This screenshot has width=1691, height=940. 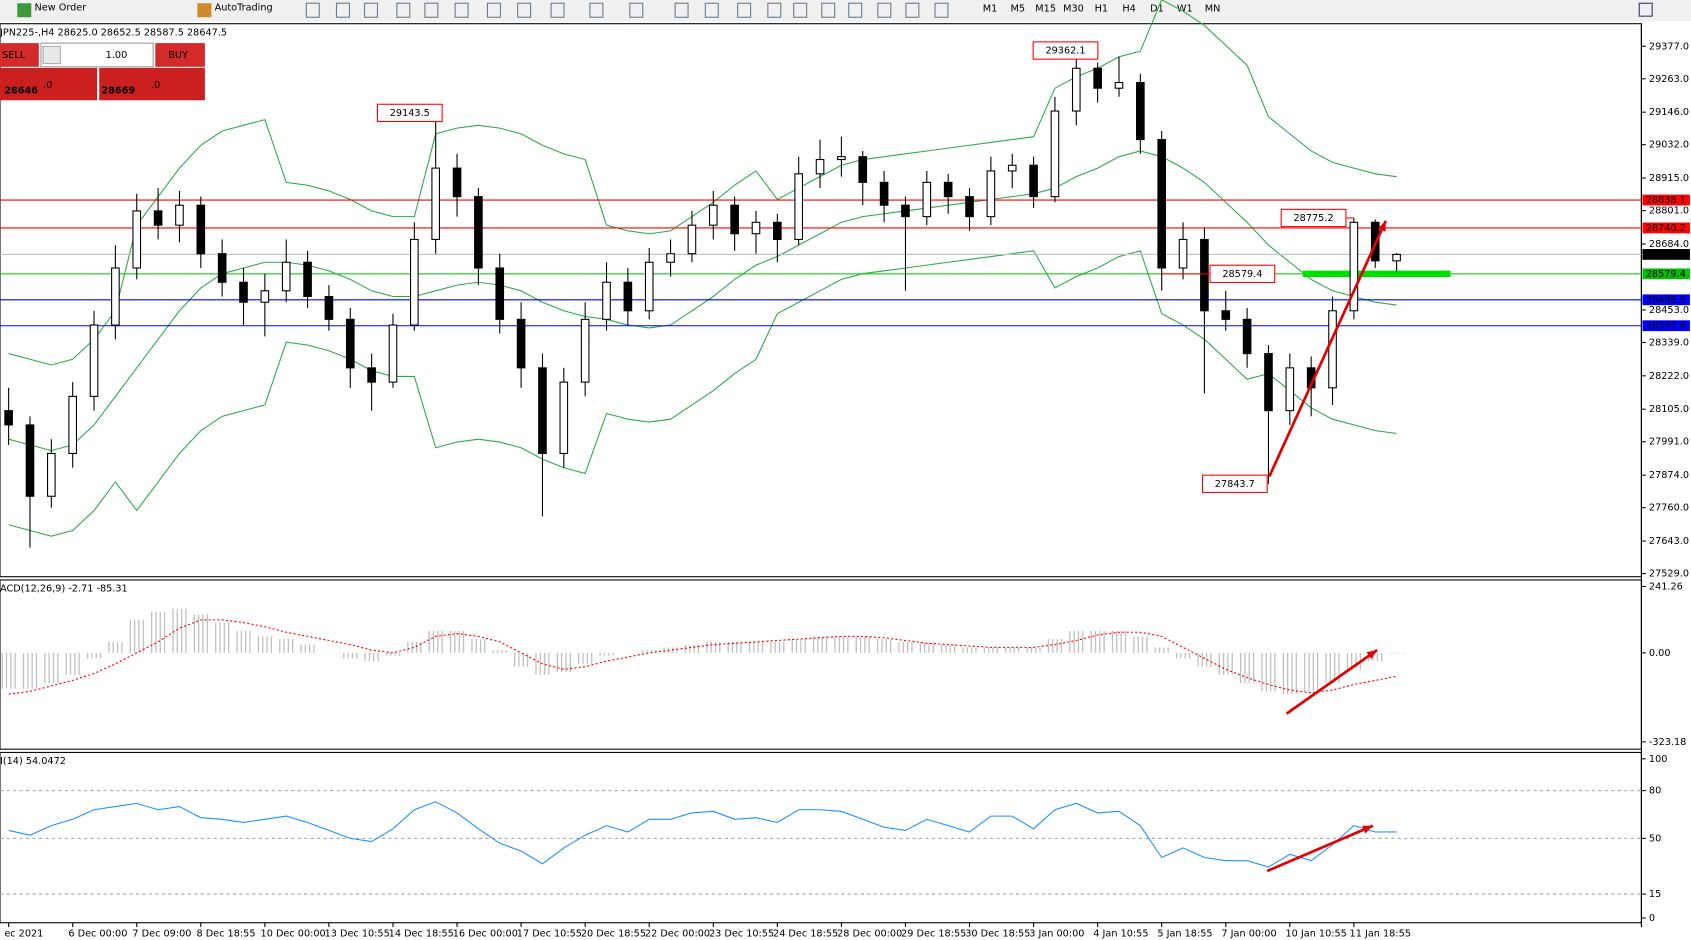 What do you see at coordinates (1018, 9) in the screenshot?
I see `timeframe-button: M5` at bounding box center [1018, 9].